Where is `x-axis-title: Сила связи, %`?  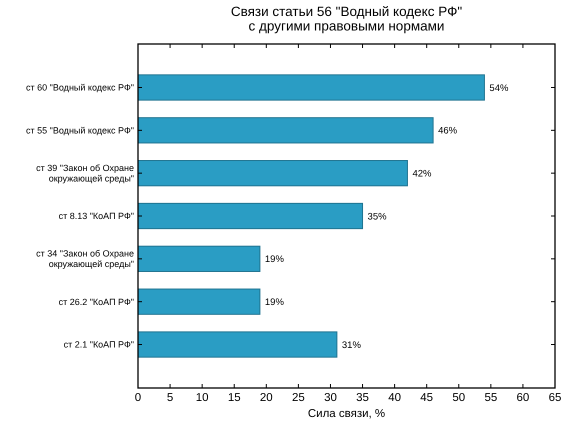
x-axis-title: Сила связи, % is located at coordinates (347, 414).